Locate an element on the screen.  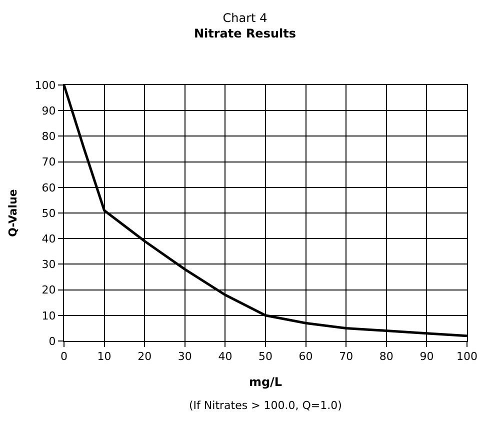
x-axis-title: mg/L is located at coordinates (265, 382).